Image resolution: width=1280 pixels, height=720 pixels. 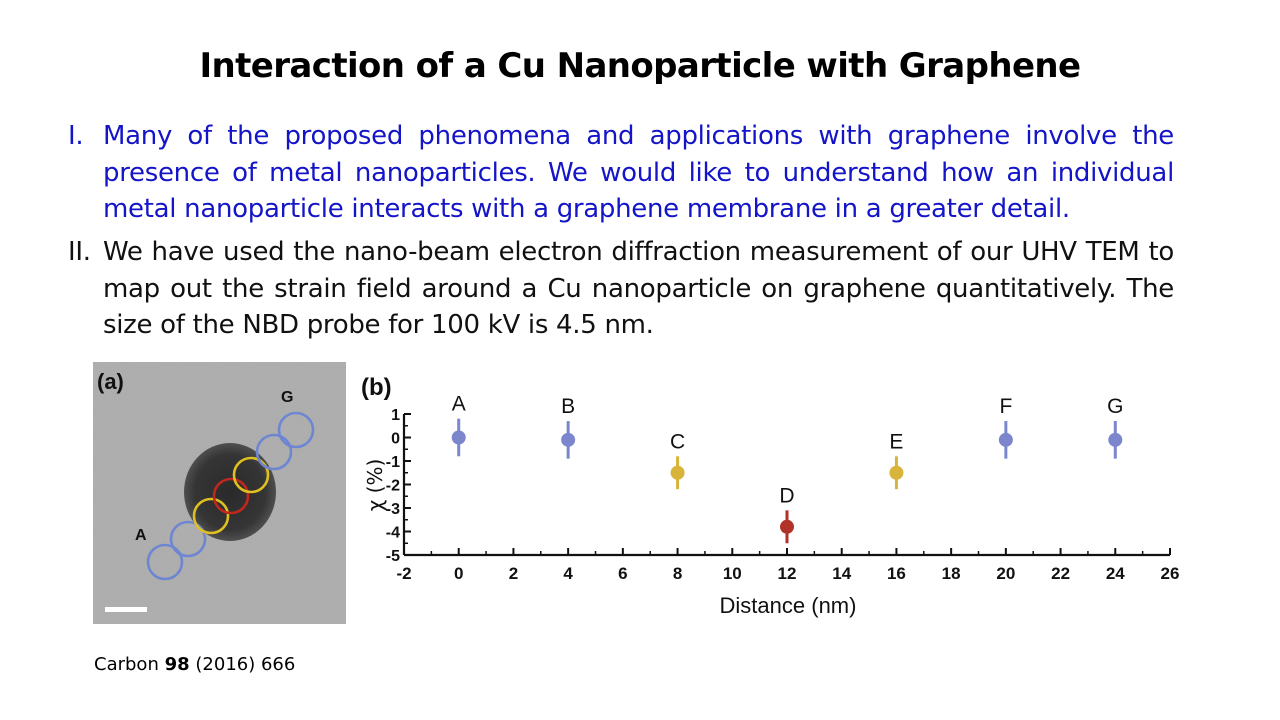 I want to click on panel-label-b: (b), so click(x=376, y=387).